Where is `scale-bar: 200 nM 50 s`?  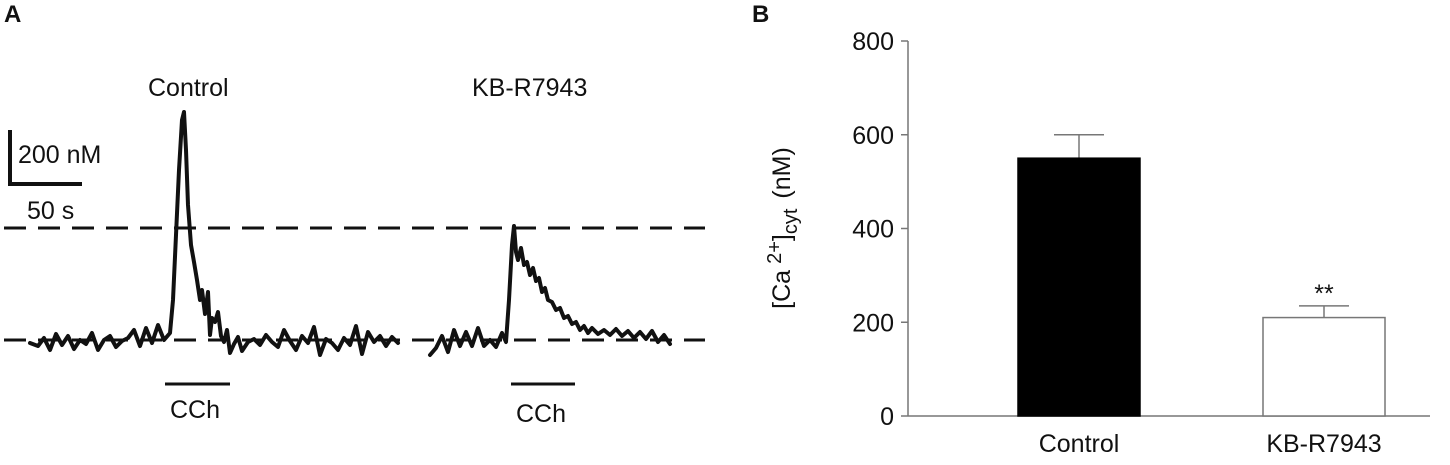
scale-bar: 200 nM 50 s is located at coordinates (54, 177).